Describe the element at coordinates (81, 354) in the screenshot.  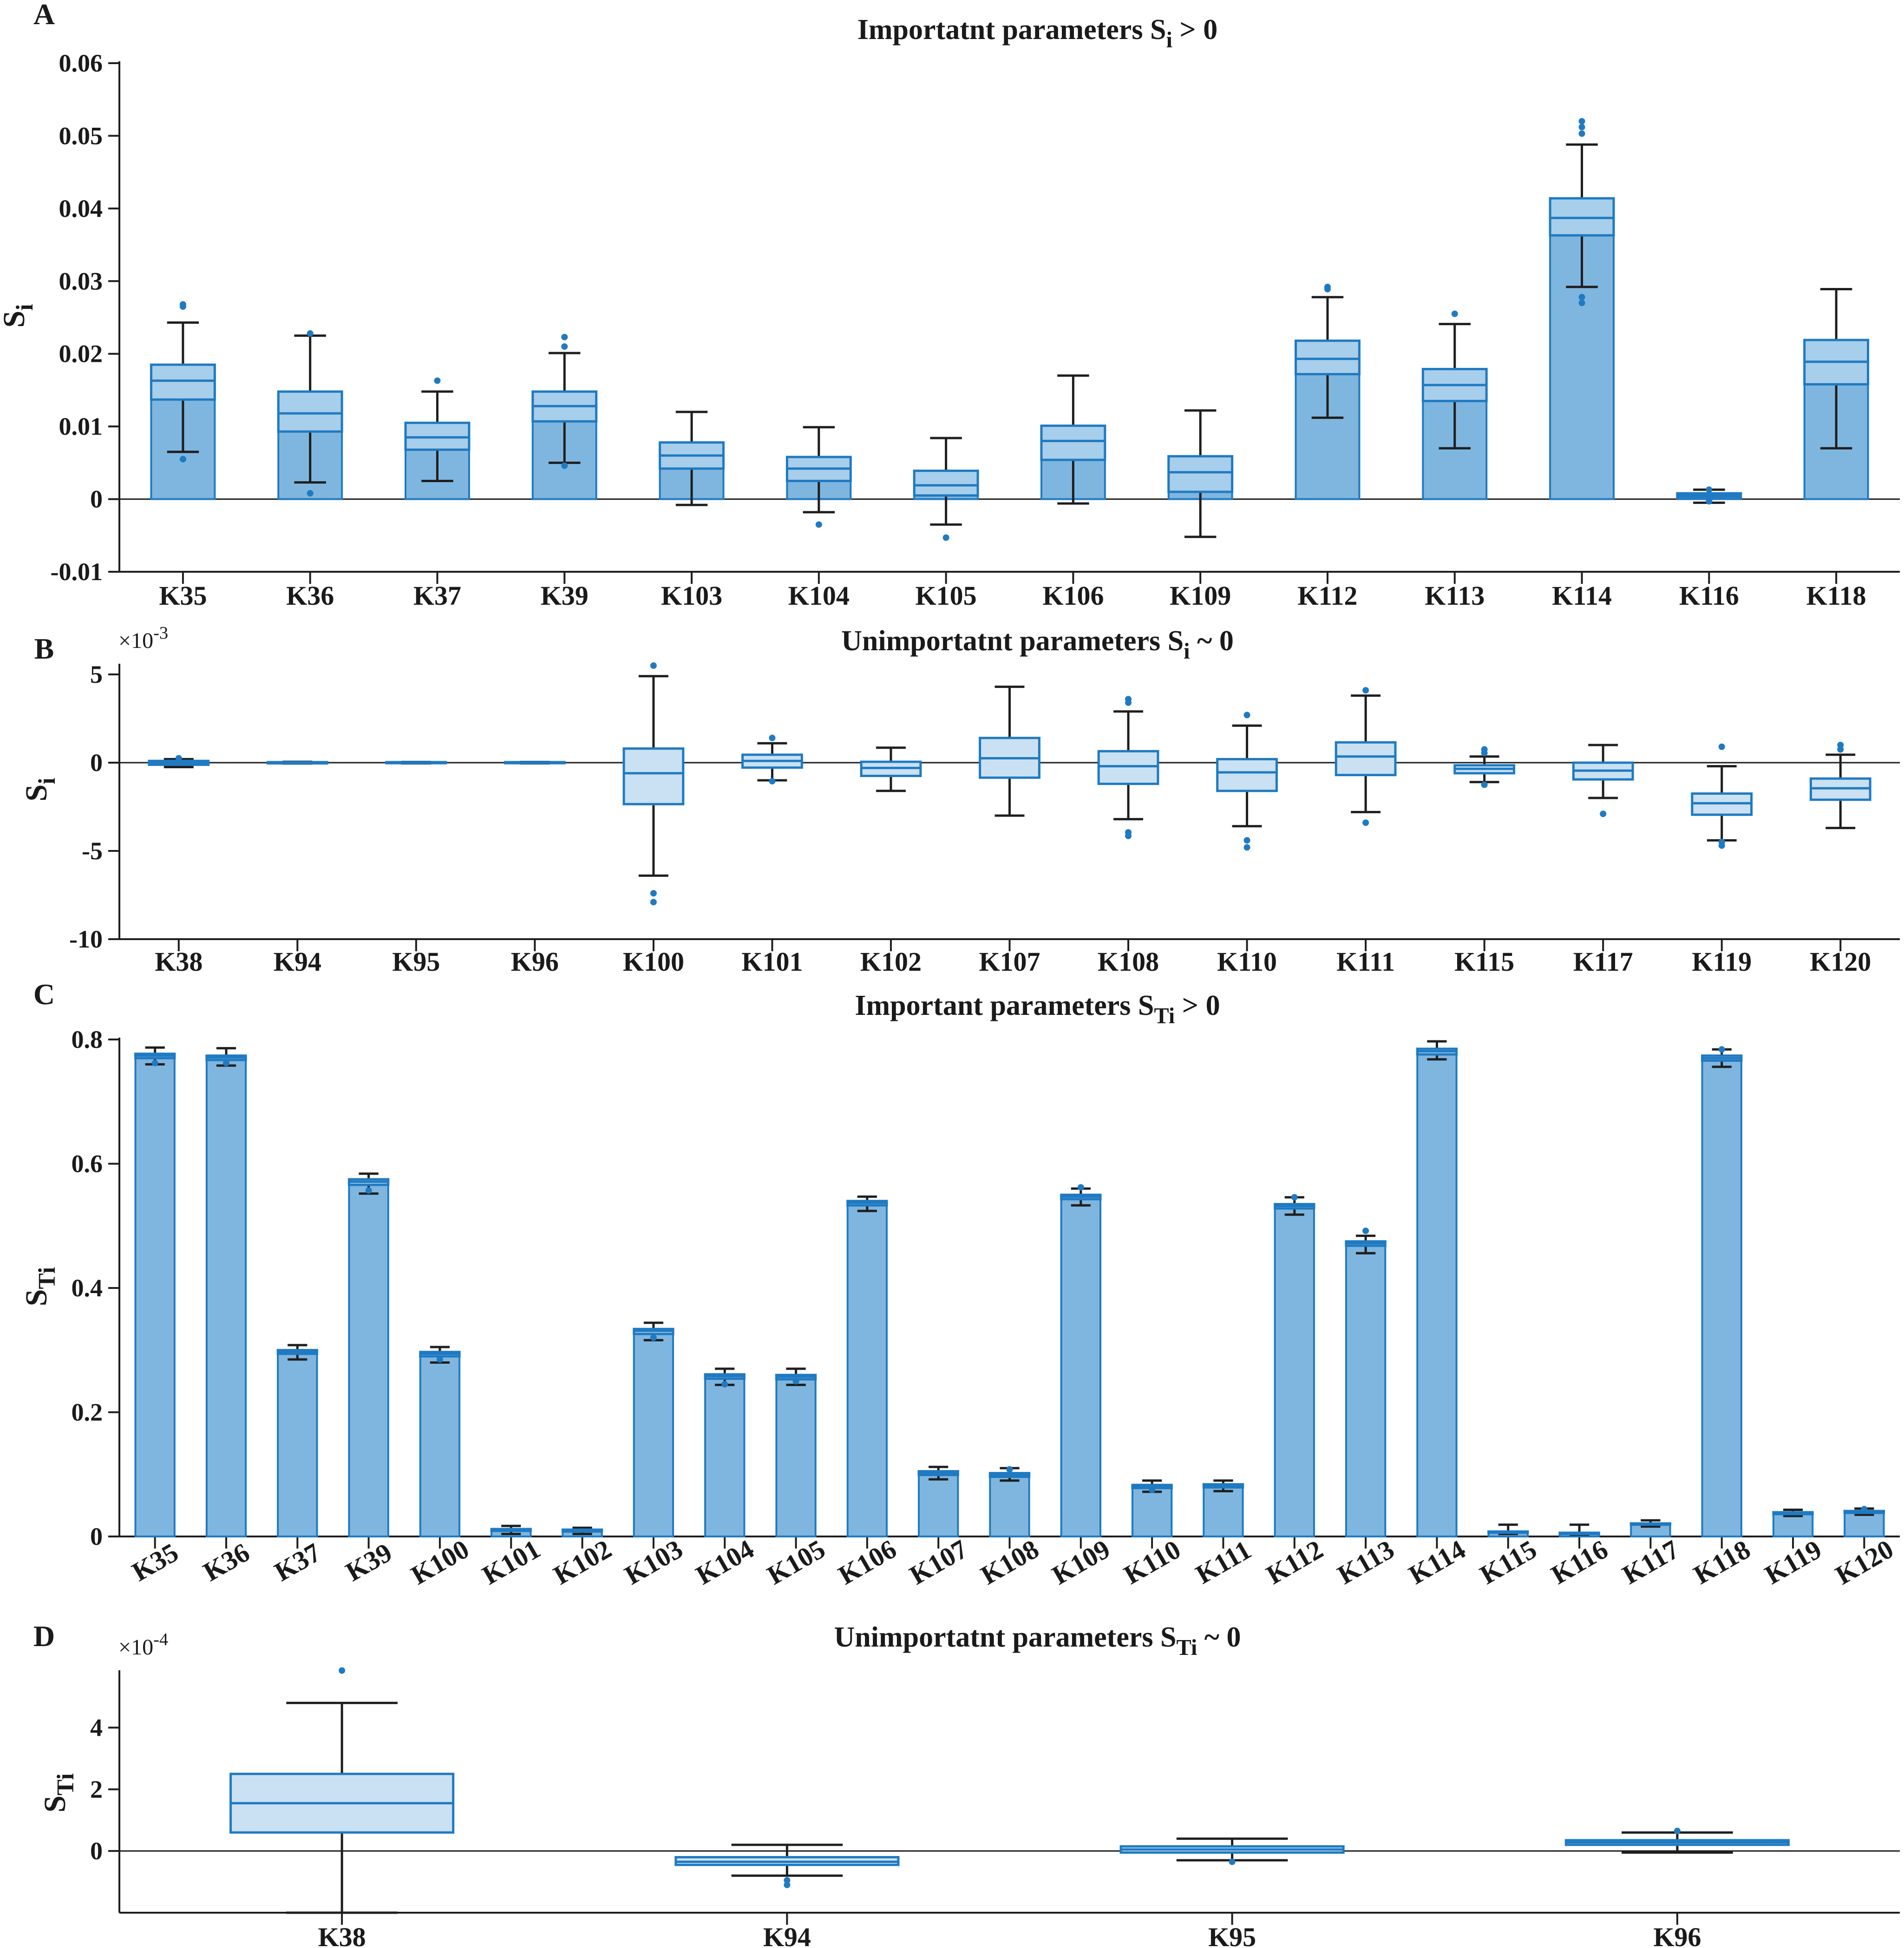
I see `y-tick-label: 0.02` at that location.